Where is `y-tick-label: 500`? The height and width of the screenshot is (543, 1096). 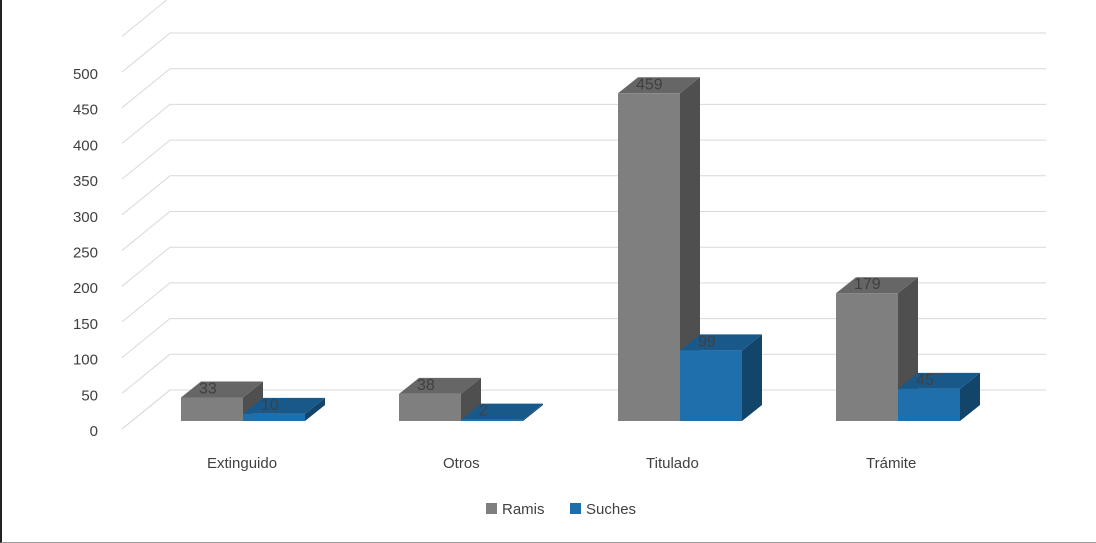
y-tick-label: 500 is located at coordinates (85, 74).